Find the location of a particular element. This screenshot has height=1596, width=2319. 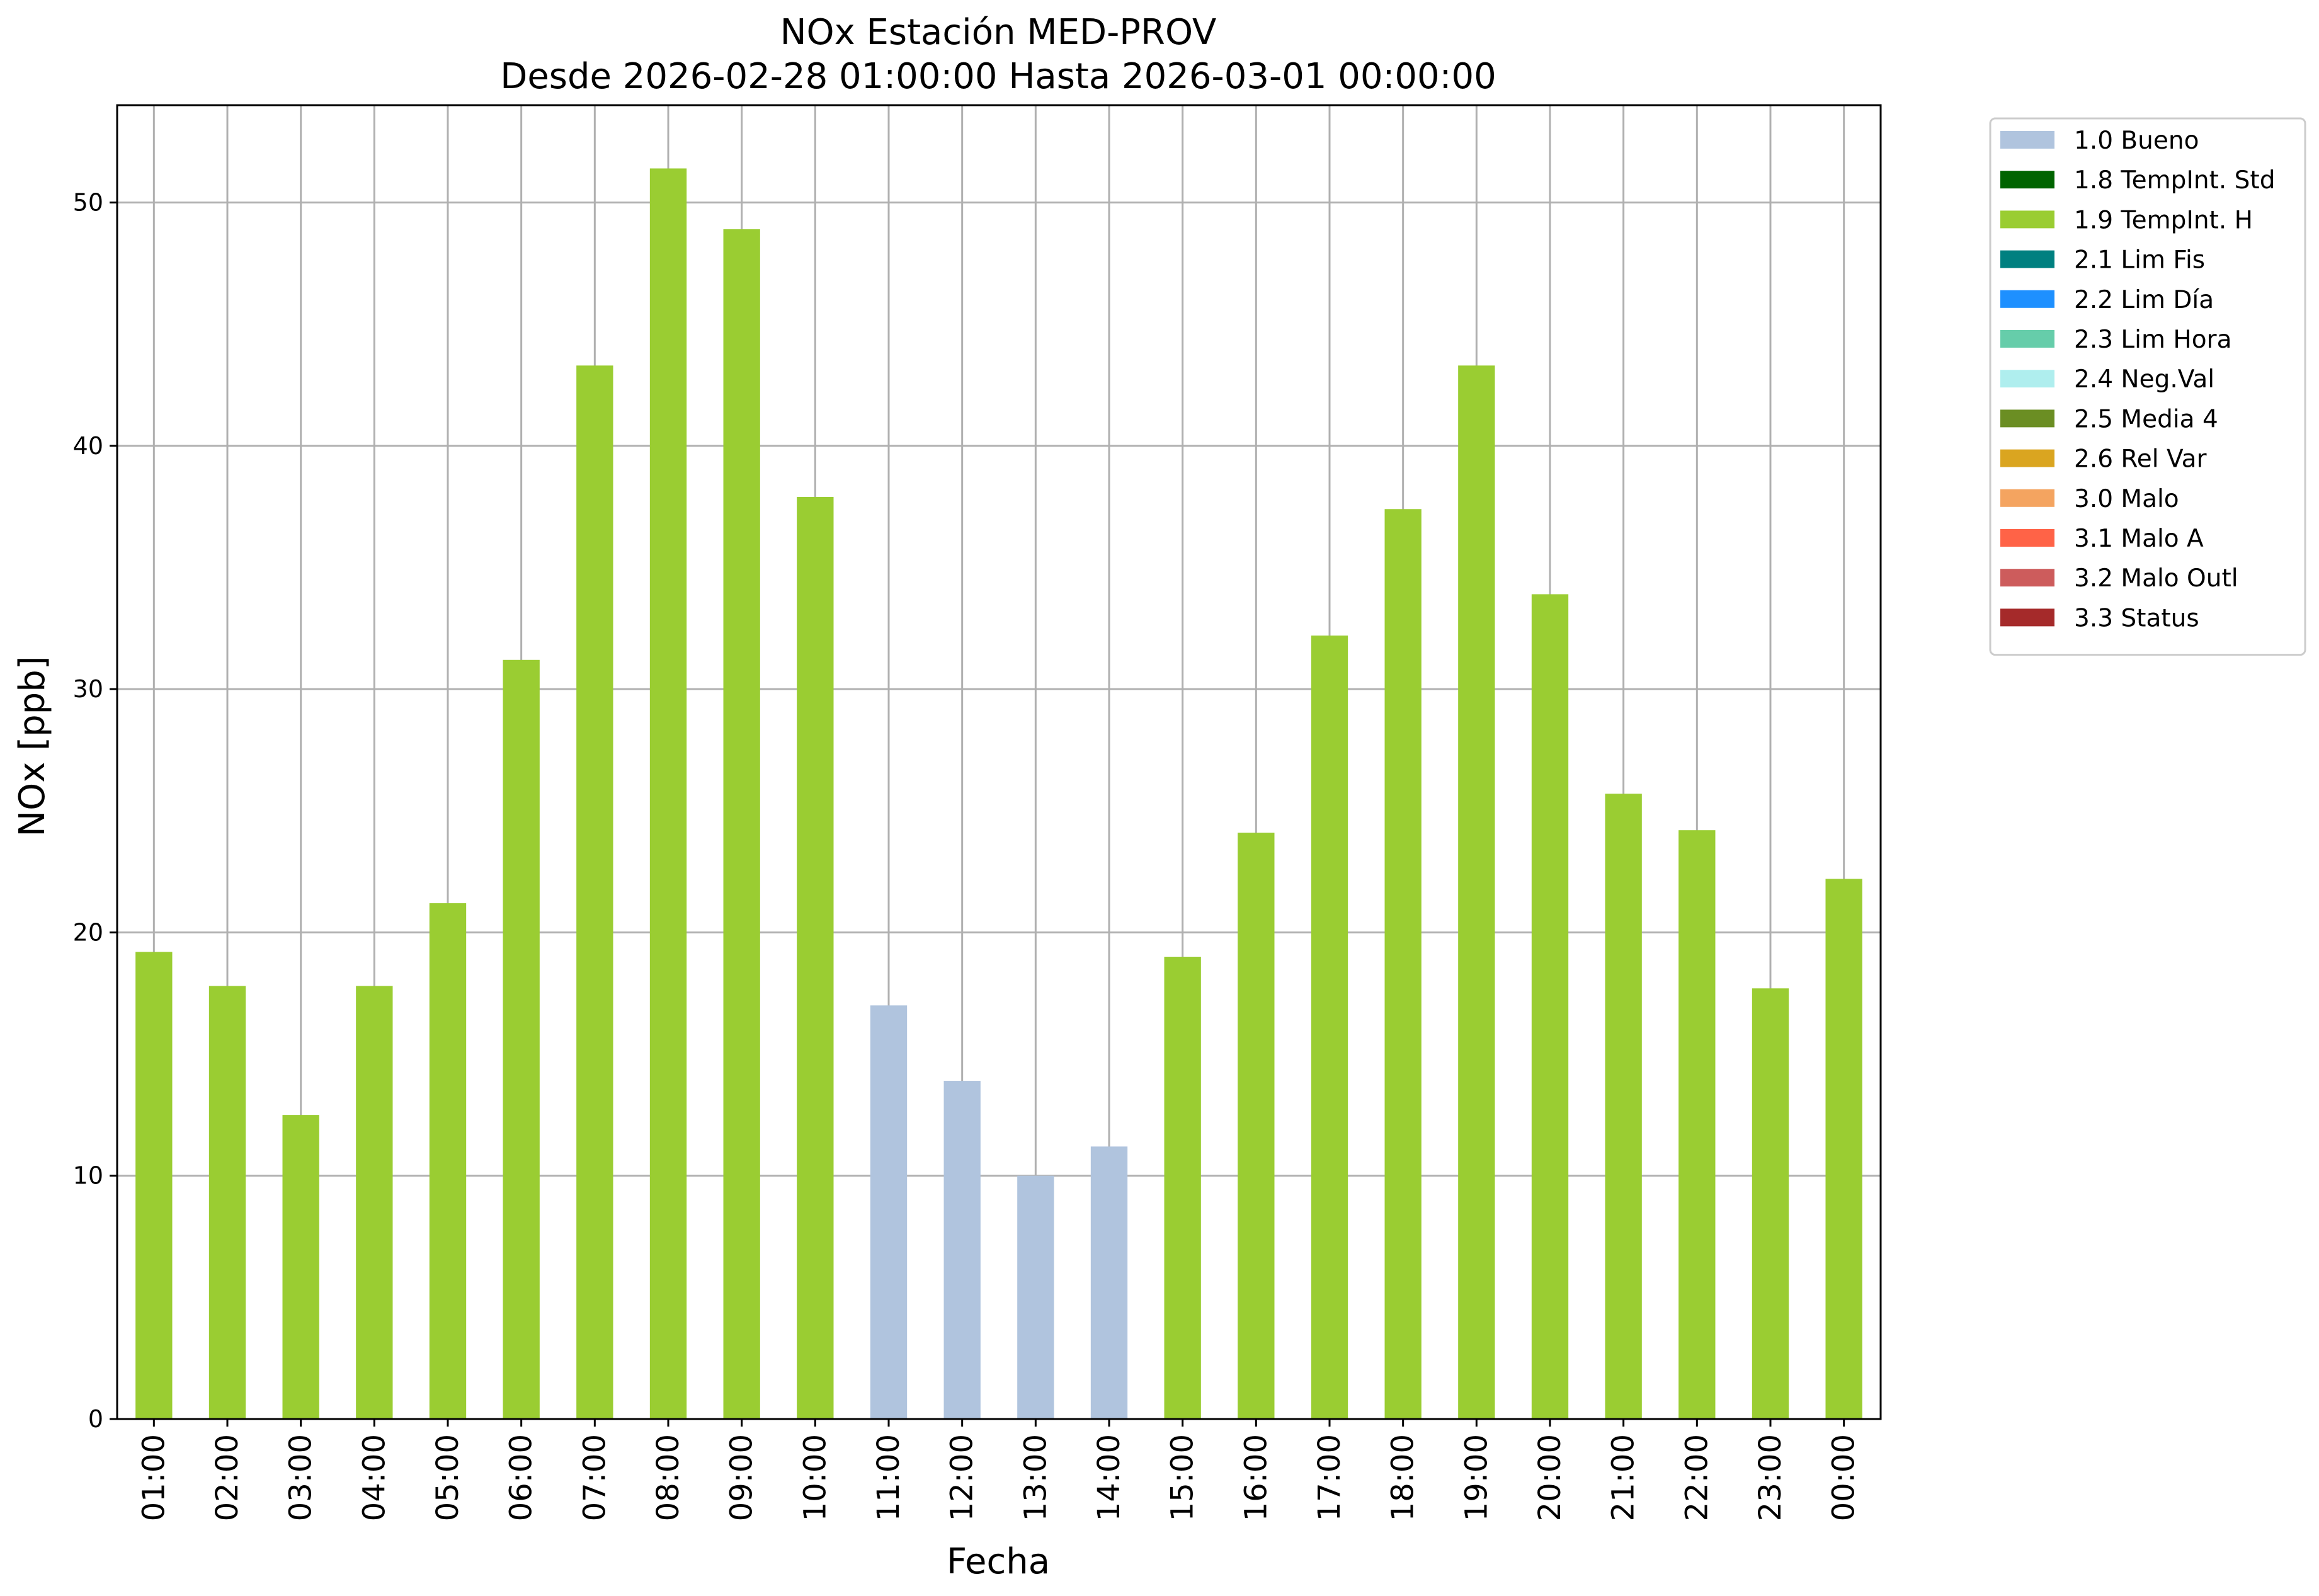

legend-label: 2.3 Lim Hora is located at coordinates (2153, 340).